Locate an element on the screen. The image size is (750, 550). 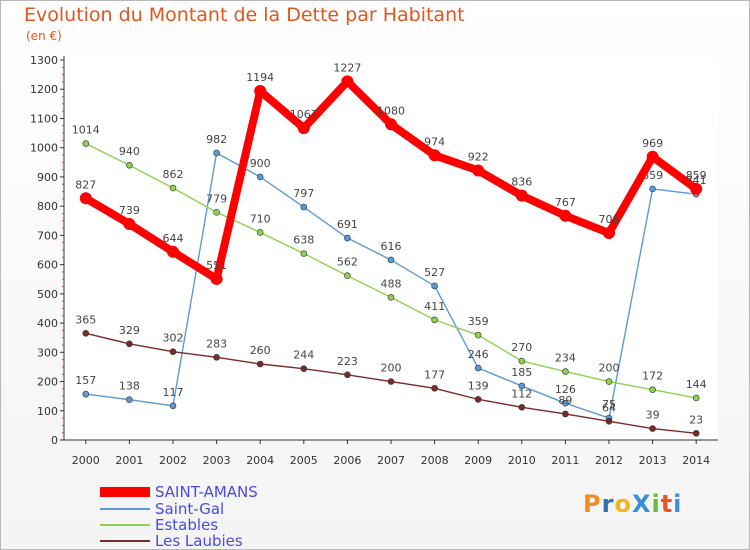
data-label: 900 is located at coordinates (260, 163).